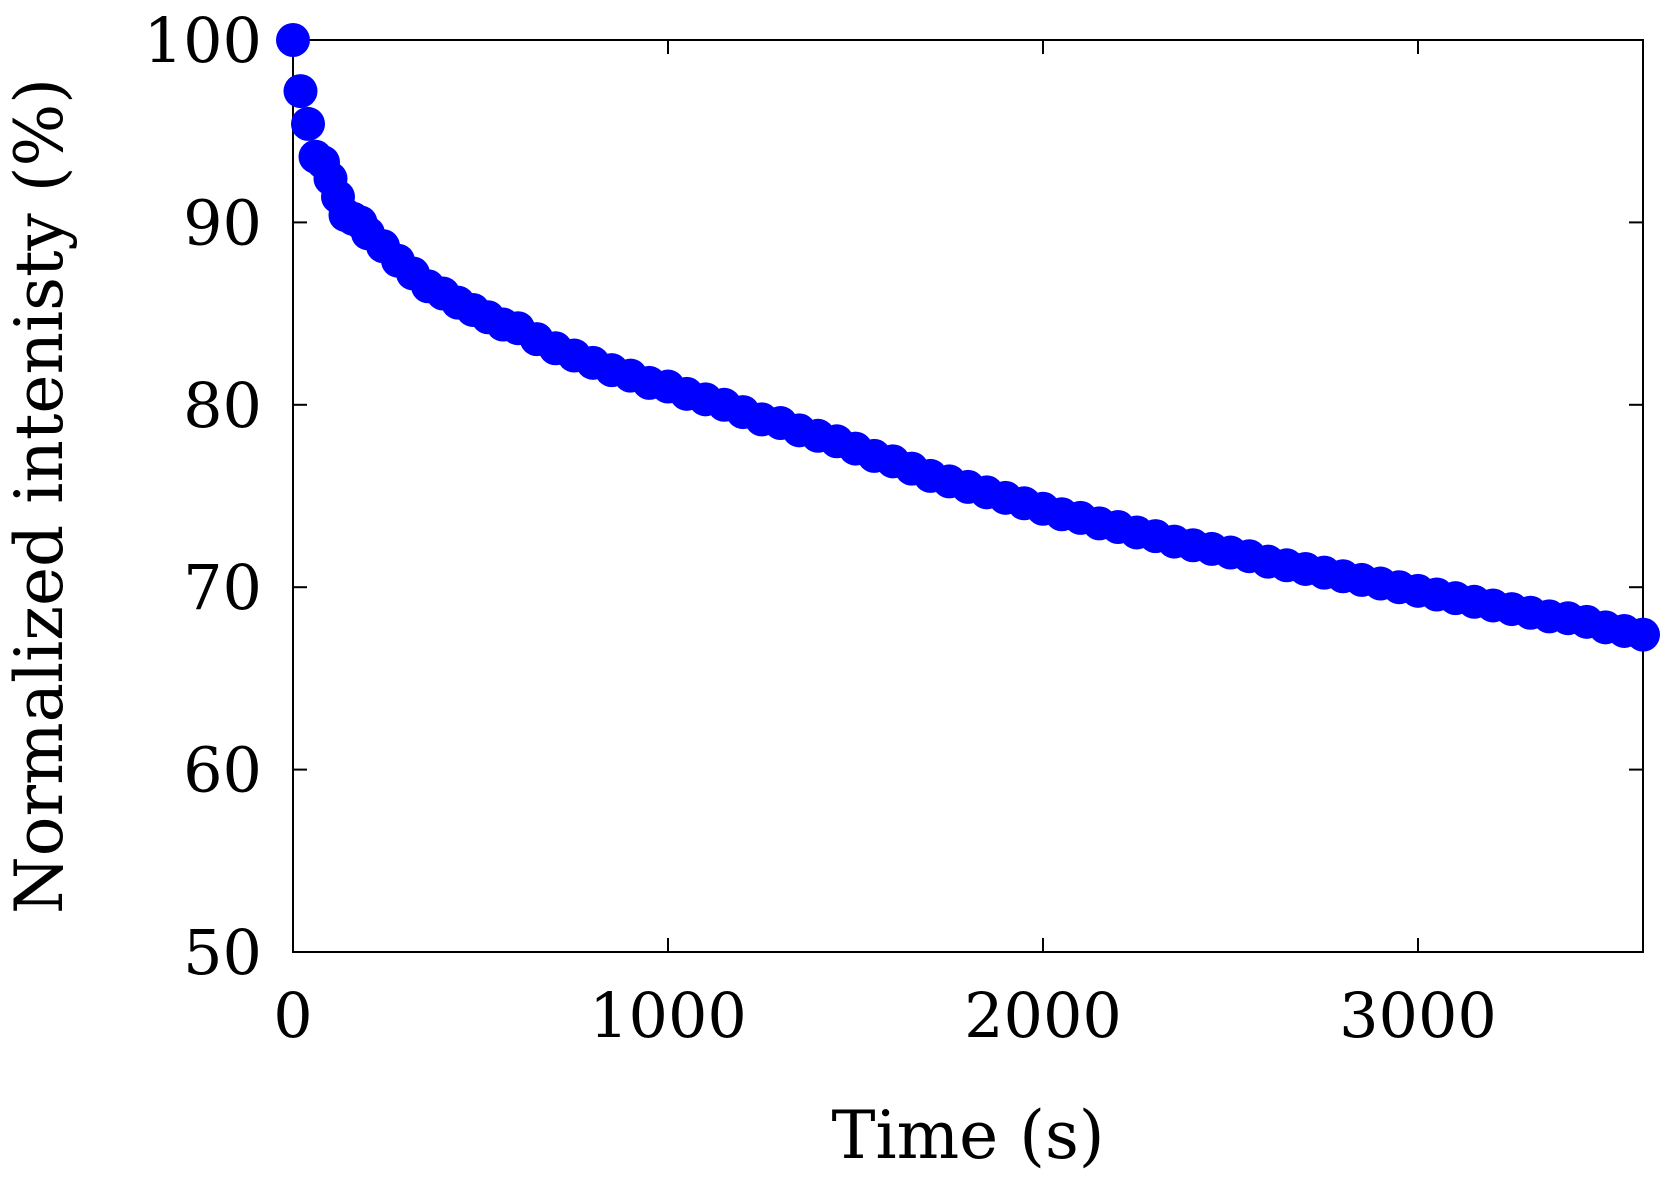 This screenshot has height=1179, width=1662. What do you see at coordinates (39, 496) in the screenshot?
I see `y-axis-title: Normalized intenisty (%)` at bounding box center [39, 496].